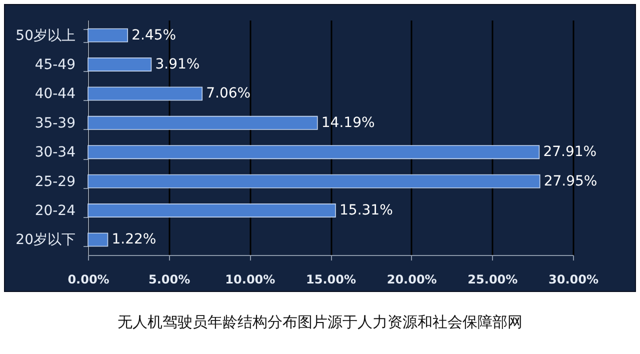  I want to click on data-label: 3.91%, so click(177, 64).